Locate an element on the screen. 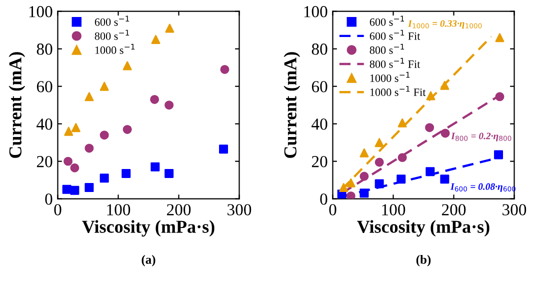 This screenshot has height=284, width=550. legend-label: 800 s$^{−1}$ Fit is located at coordinates (395, 63).